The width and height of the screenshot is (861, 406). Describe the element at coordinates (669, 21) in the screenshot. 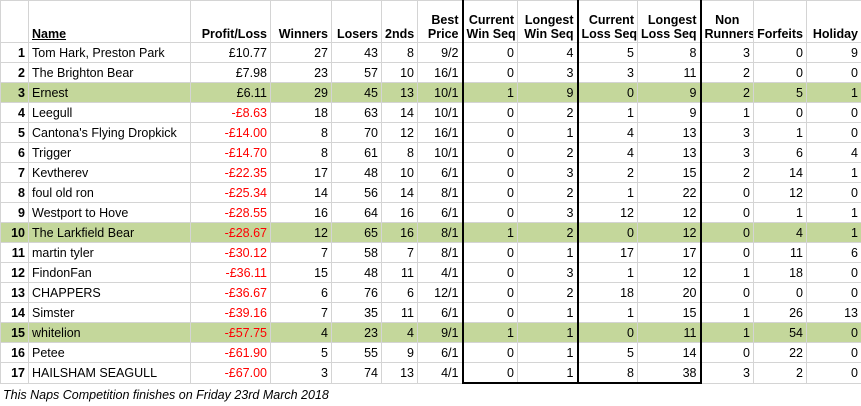

I see `header-longest-loss-seq: Longest Loss Seq` at that location.